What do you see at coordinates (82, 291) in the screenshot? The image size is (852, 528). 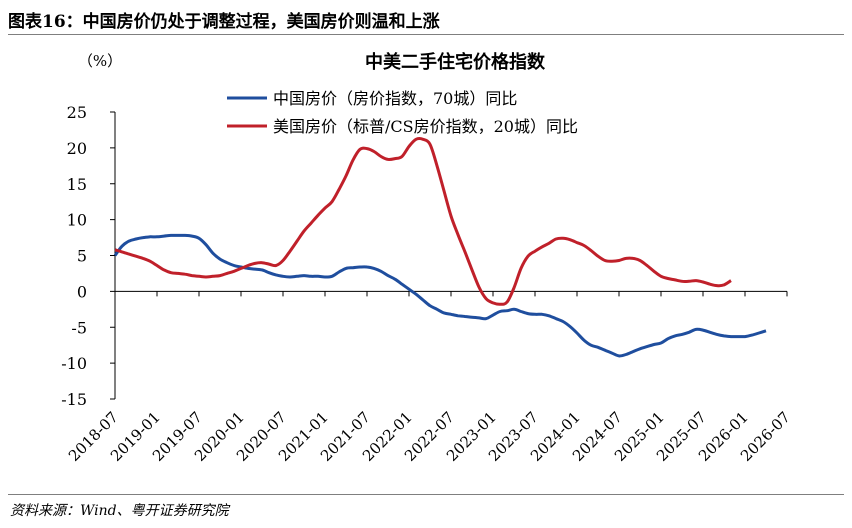 I see `y-tick-label: 0` at bounding box center [82, 291].